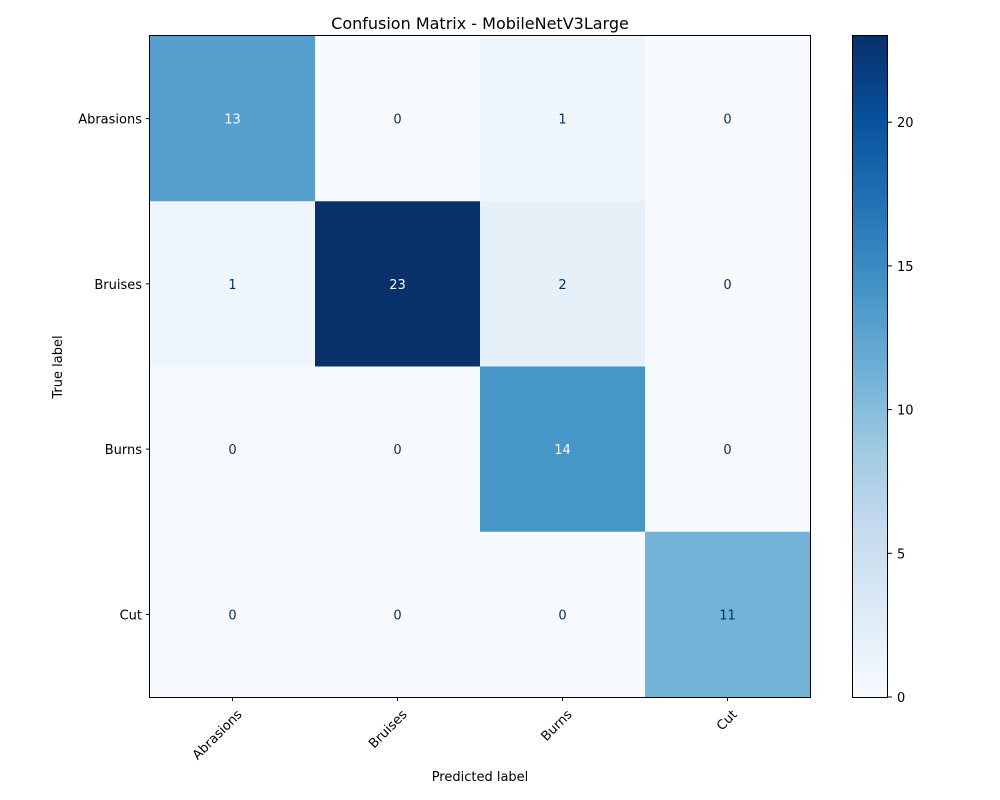 This screenshot has height=800, width=1000. Describe the element at coordinates (218, 735) in the screenshot. I see `x-tick-label: Abrasions` at that location.